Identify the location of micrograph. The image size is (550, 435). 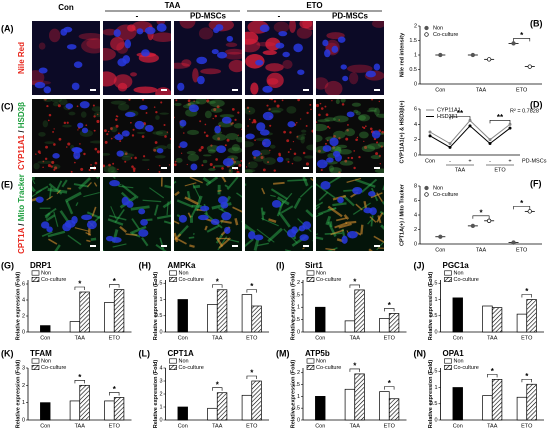
(208, 136).